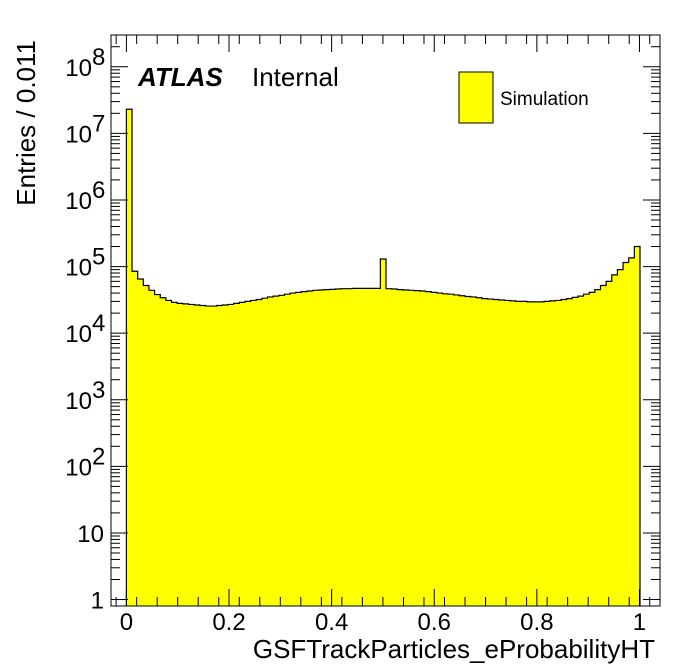  I want to click on y-tick-exponent: 2, so click(98, 456).